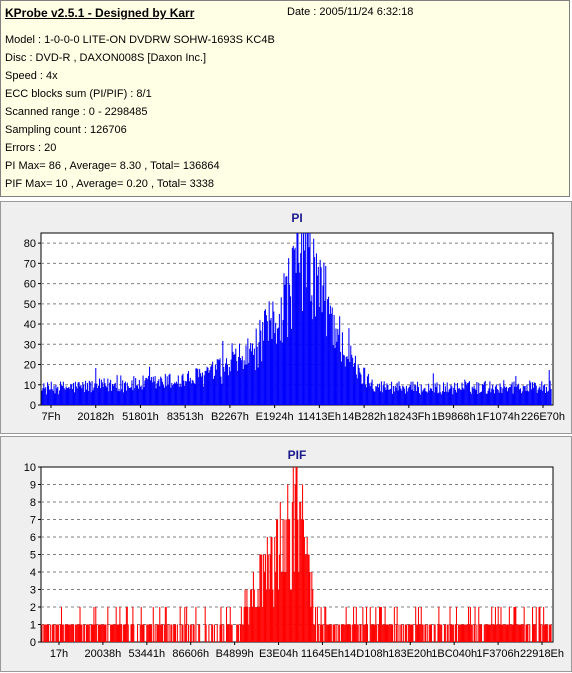  What do you see at coordinates (454, 417) in the screenshot?
I see `x-tick-label: 1B9868h` at bounding box center [454, 417].